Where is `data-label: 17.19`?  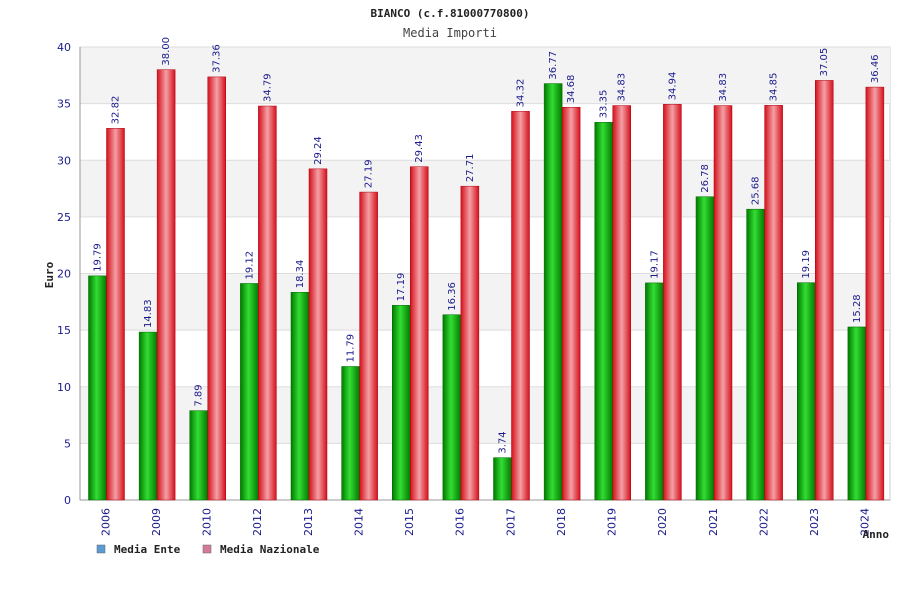
data-label: 17.19 is located at coordinates (401, 287).